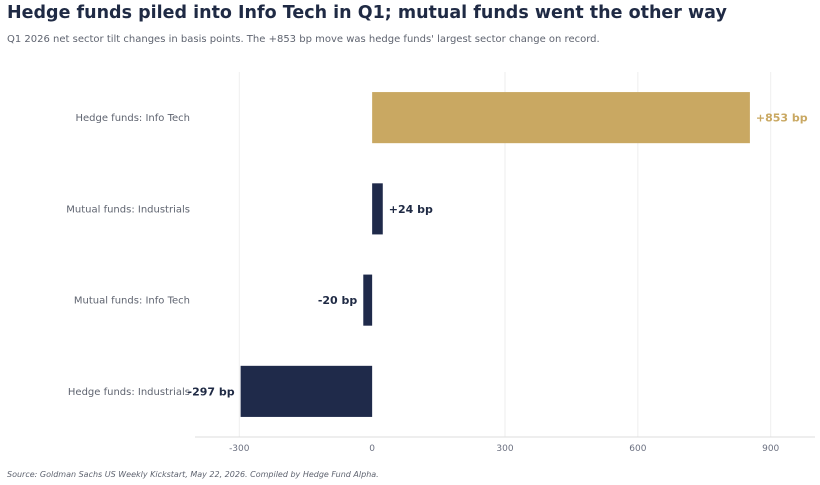  I want to click on data-label: -297 bp, so click(211, 391).